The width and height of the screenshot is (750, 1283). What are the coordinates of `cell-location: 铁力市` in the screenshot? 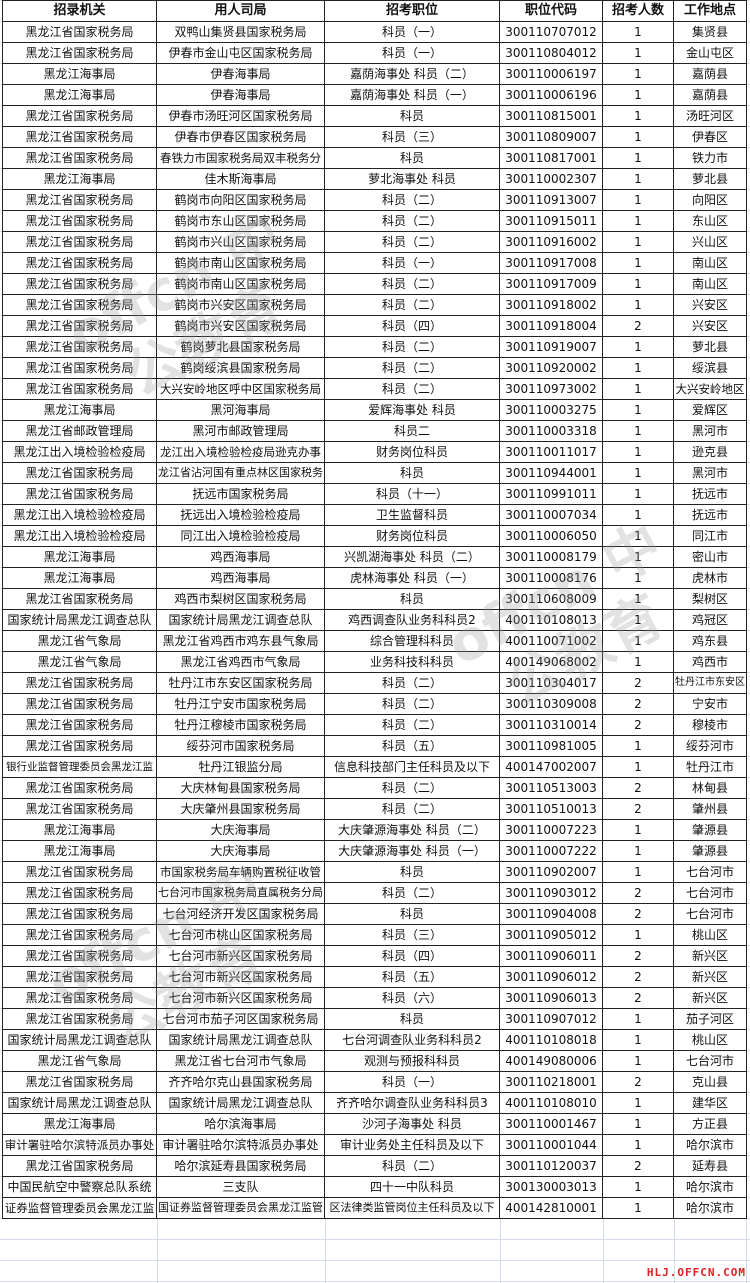 It's located at (710, 158).